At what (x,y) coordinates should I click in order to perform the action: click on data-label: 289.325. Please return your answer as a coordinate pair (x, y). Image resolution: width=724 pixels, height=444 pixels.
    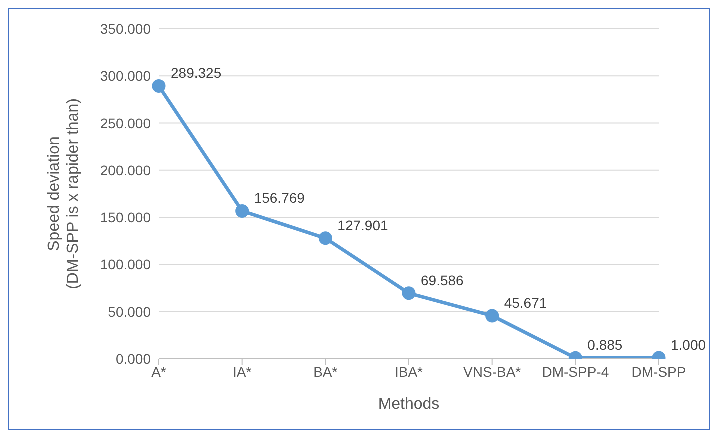
    Looking at the image, I should click on (196, 73).